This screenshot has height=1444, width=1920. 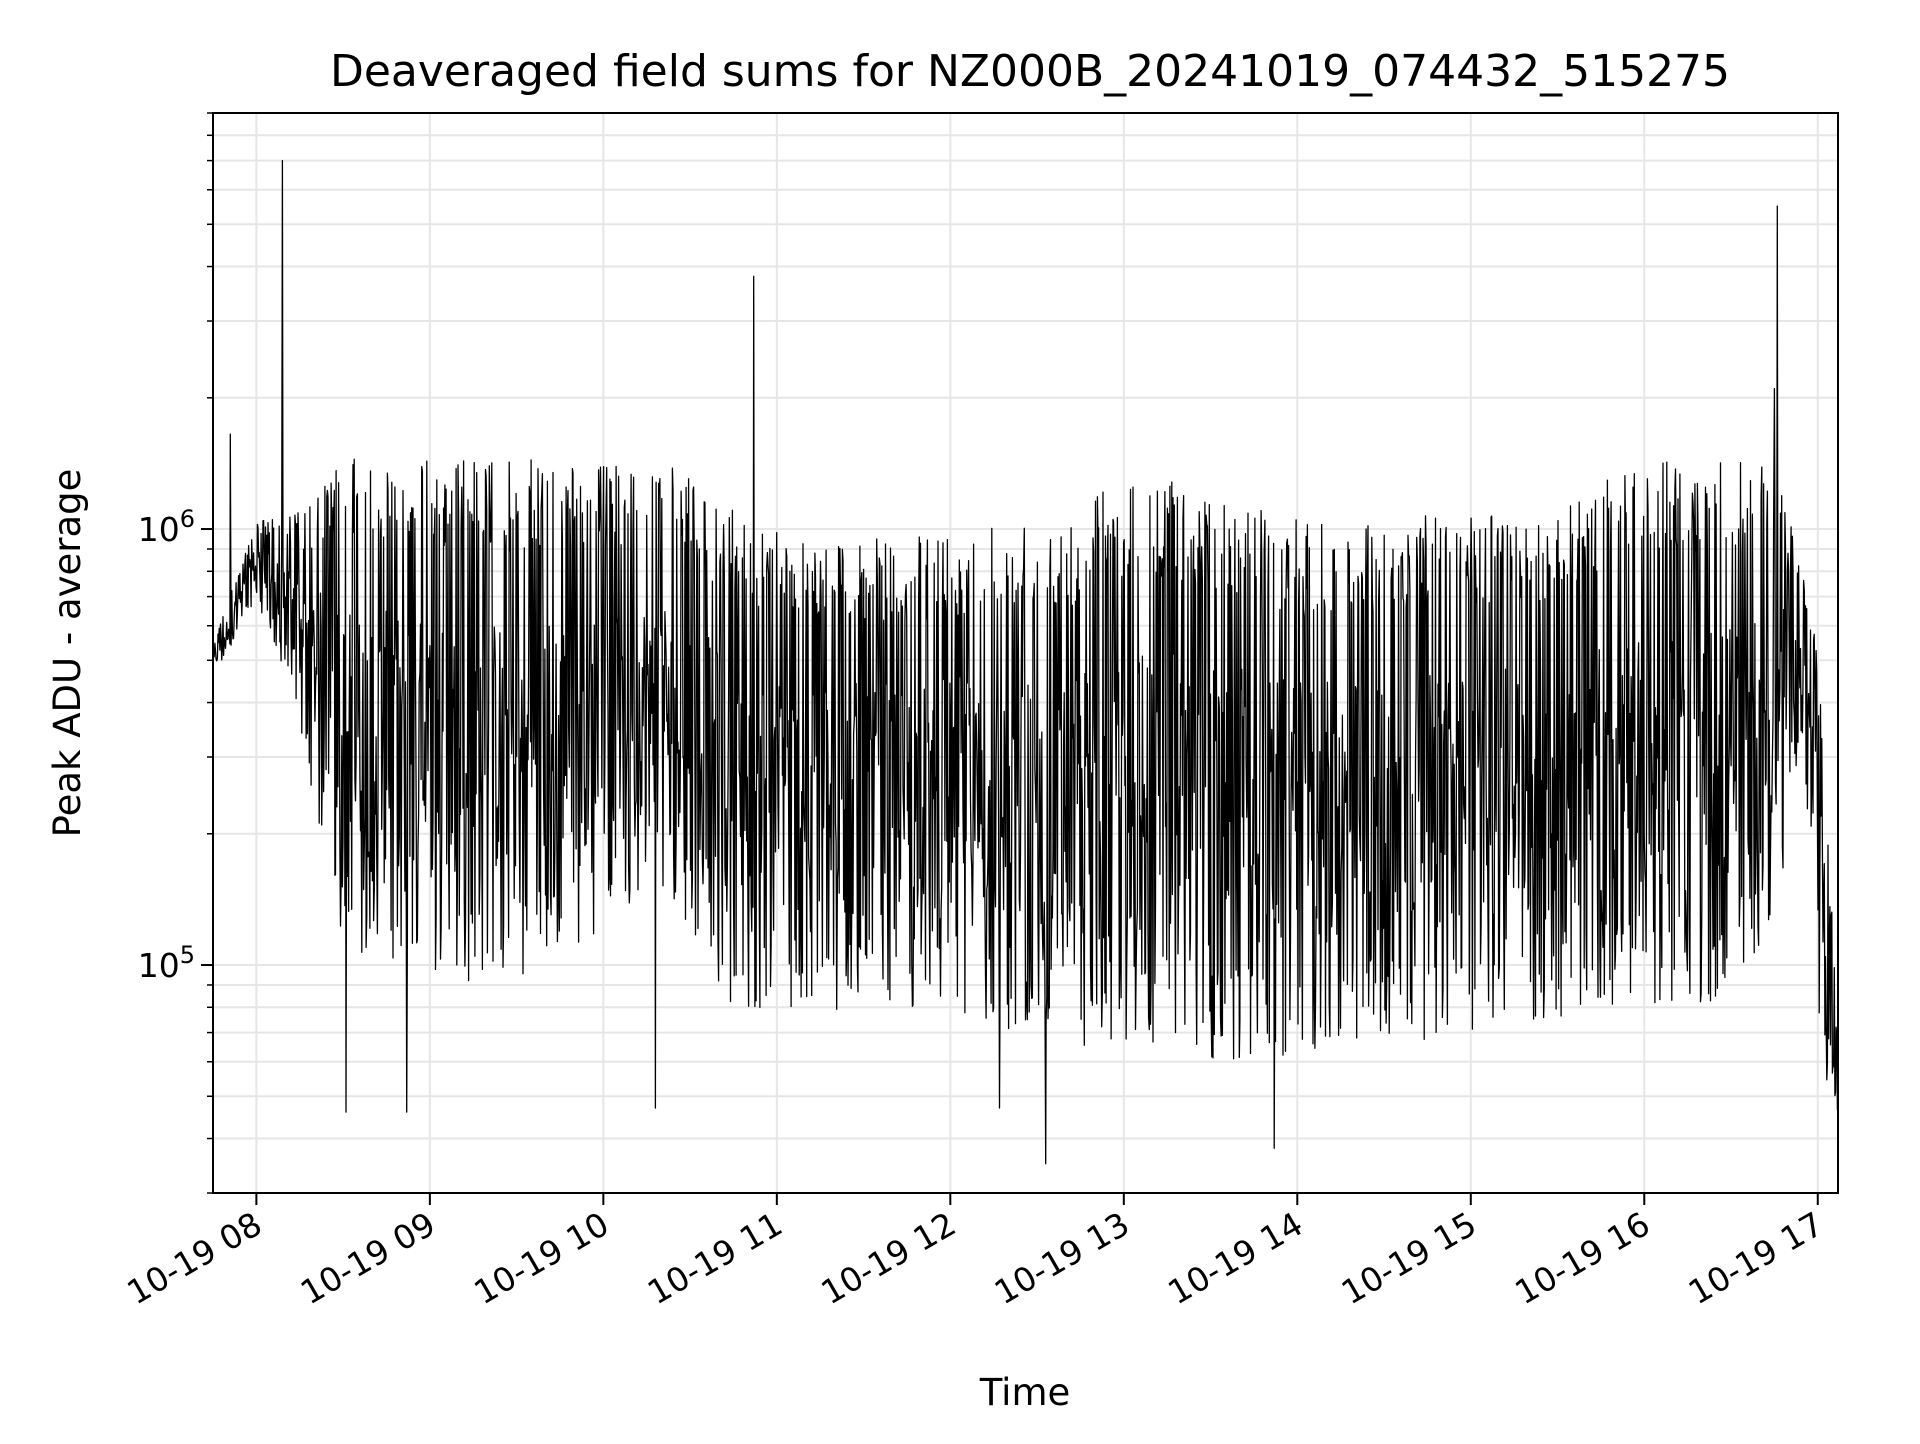 I want to click on y-tick-label: 10⁶, so click(x=166, y=527).